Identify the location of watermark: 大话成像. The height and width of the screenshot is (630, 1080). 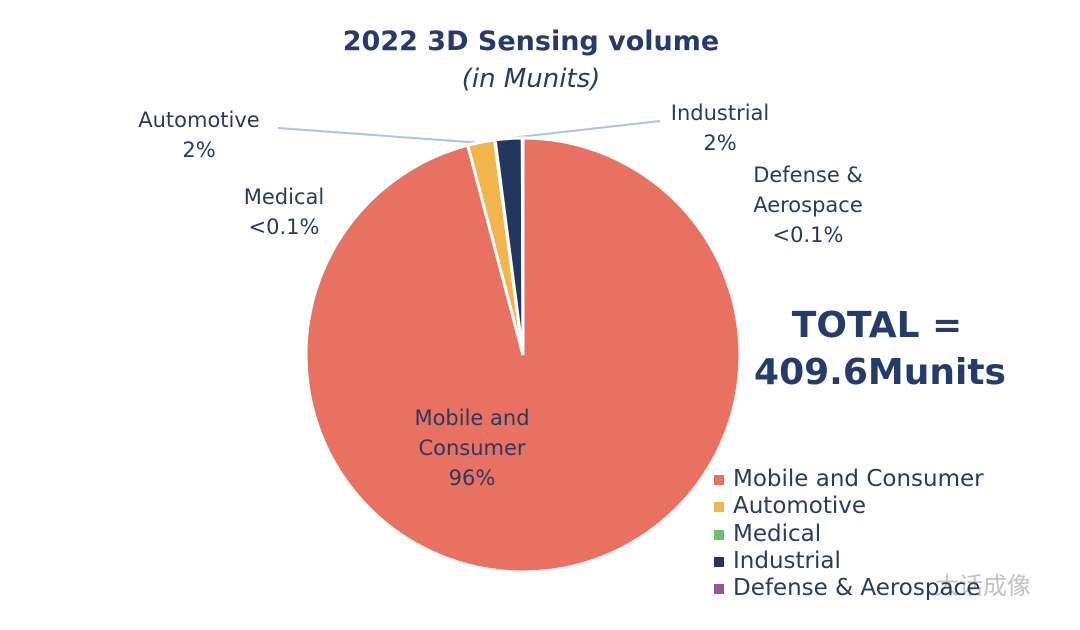
(983, 586).